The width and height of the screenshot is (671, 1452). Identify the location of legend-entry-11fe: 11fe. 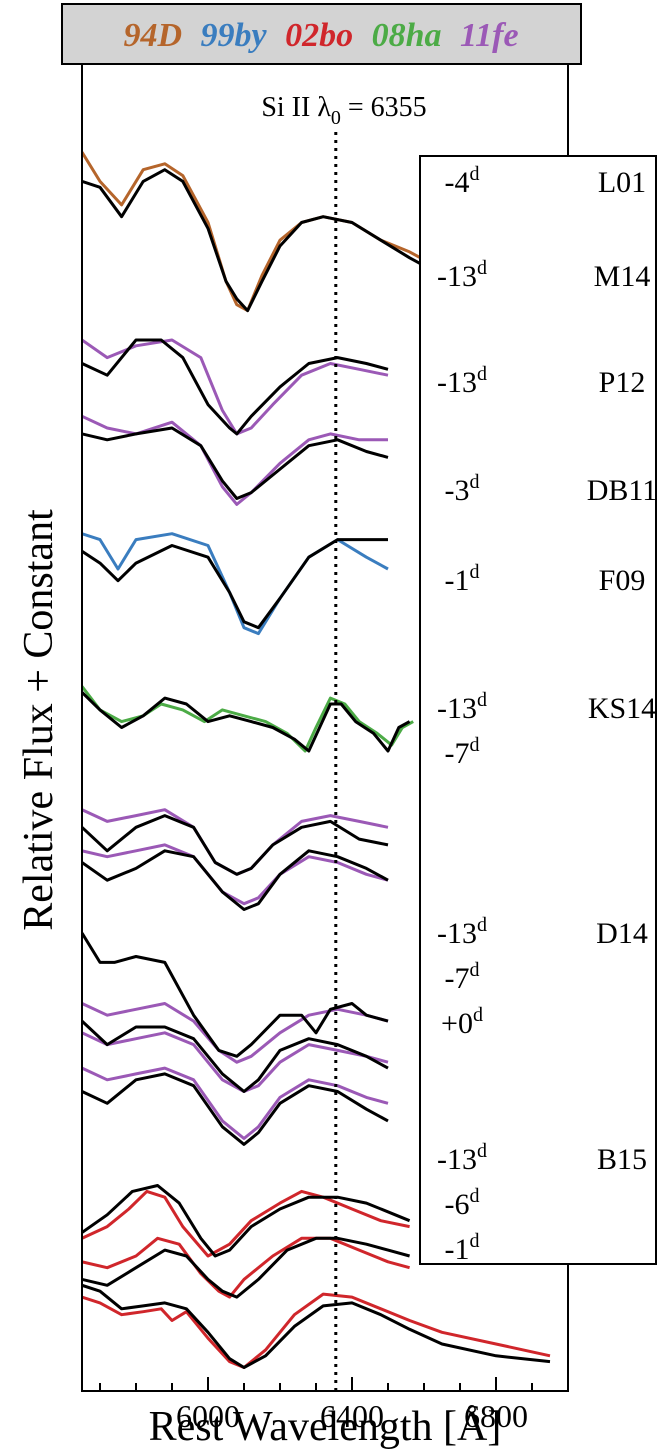
(489, 35).